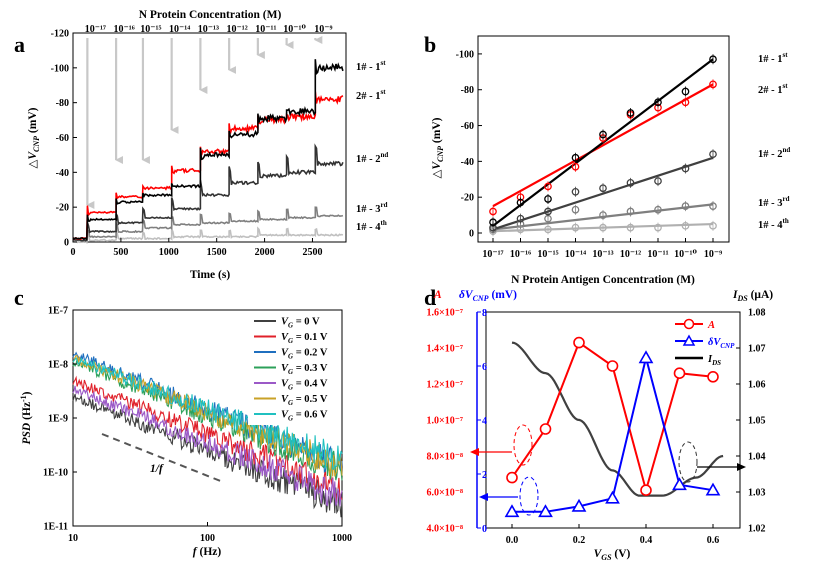  I want to click on panel-a-top-tick-label: 10⁻¹², so click(236, 29).